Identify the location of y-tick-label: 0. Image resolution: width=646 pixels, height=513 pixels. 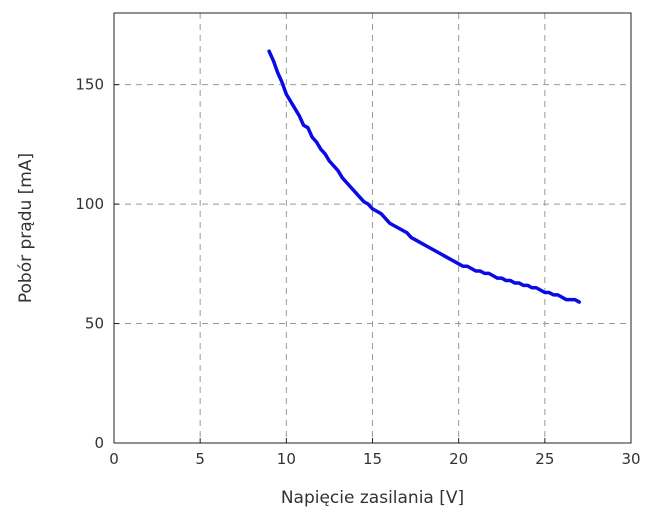
(99, 443).